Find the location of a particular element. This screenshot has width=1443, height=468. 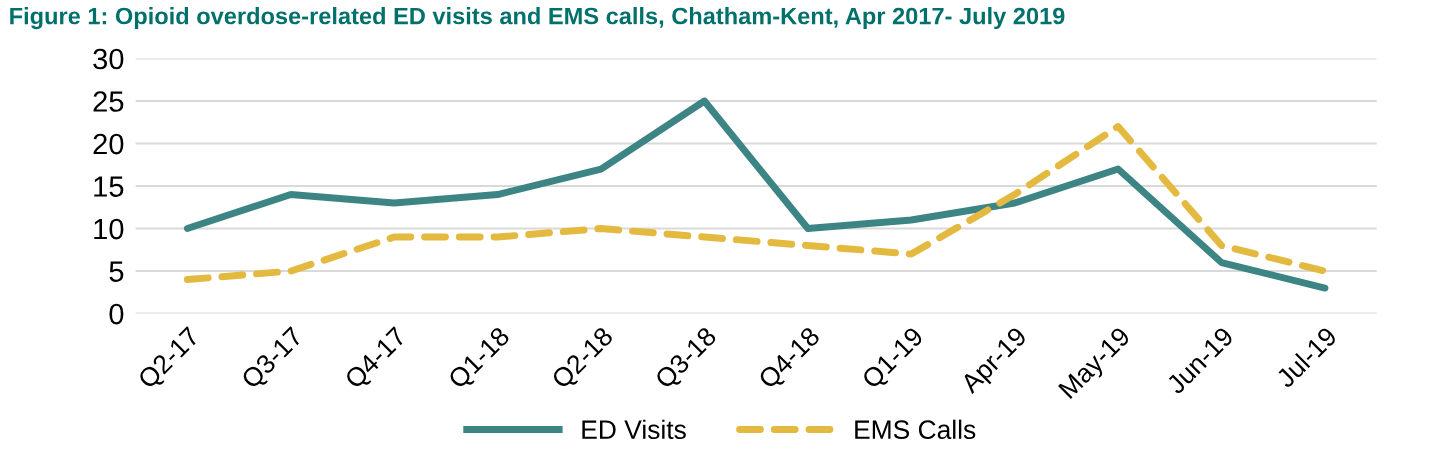

chart-title: Figure 1: Opioid overdose-related ED visits and EMS calls, Chatham-Kent, Apr 2017- July 2019 is located at coordinates (537, 18).